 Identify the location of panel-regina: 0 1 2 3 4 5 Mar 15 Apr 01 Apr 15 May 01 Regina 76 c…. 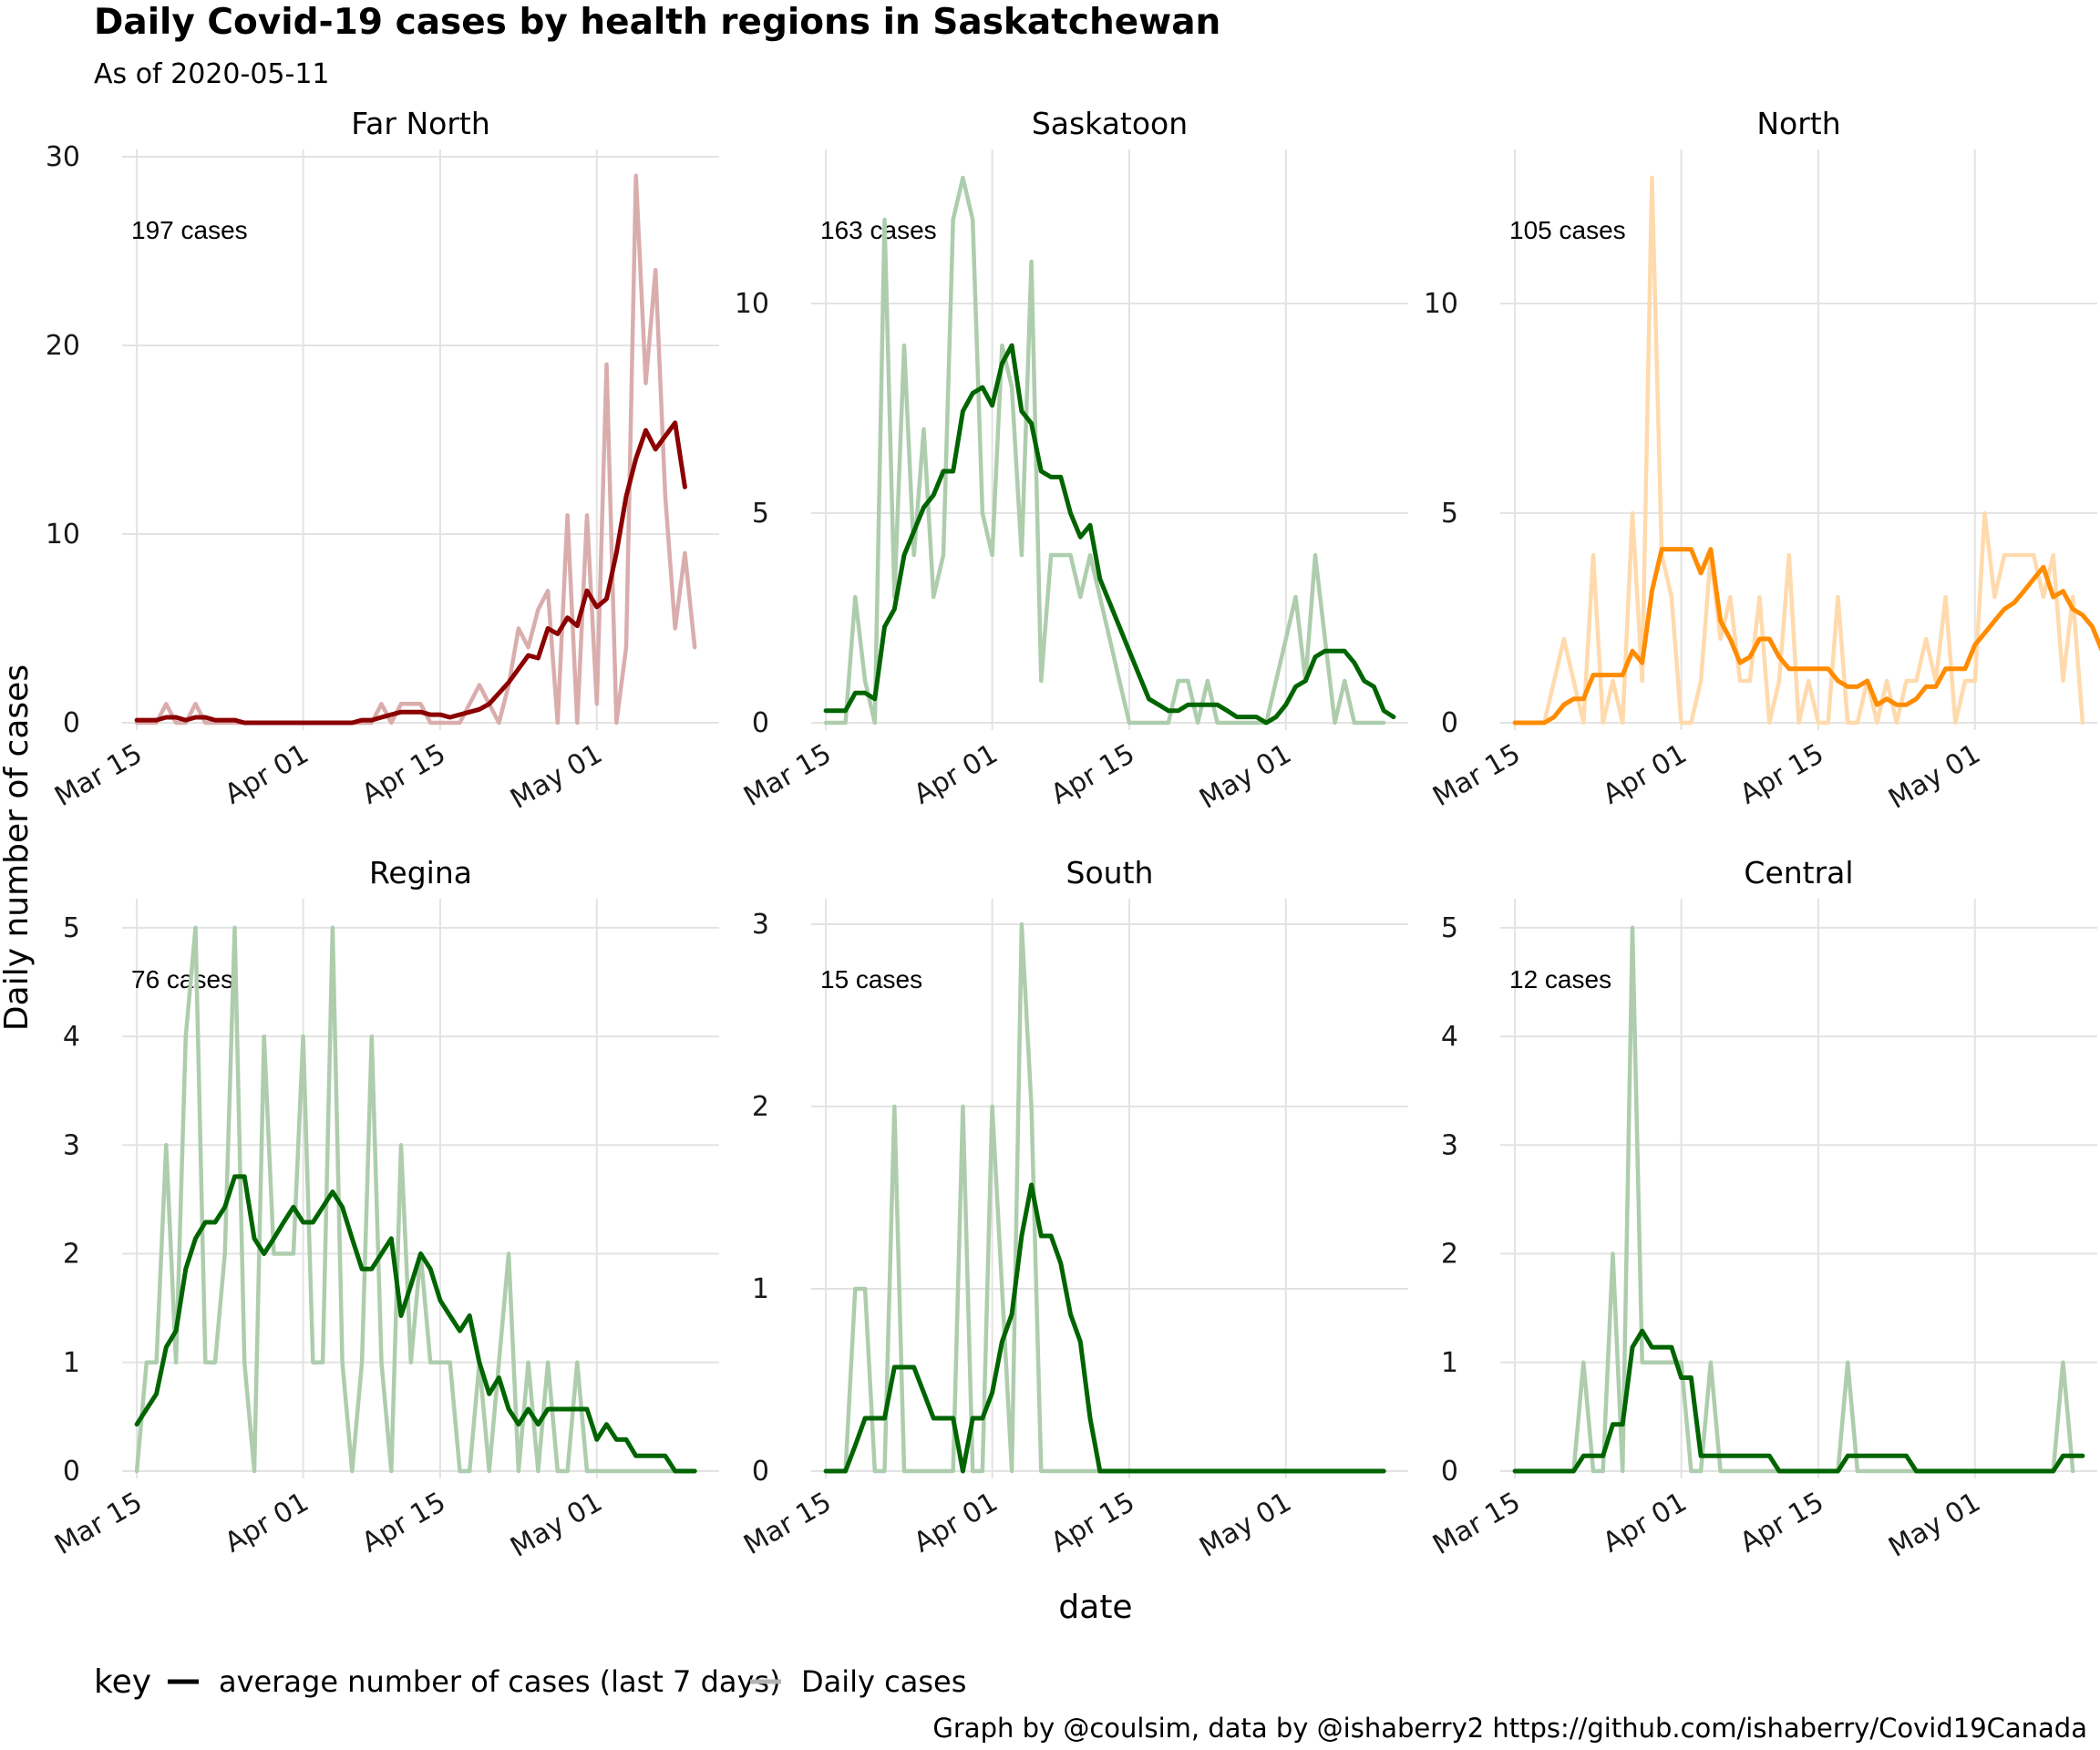
(384, 1209).